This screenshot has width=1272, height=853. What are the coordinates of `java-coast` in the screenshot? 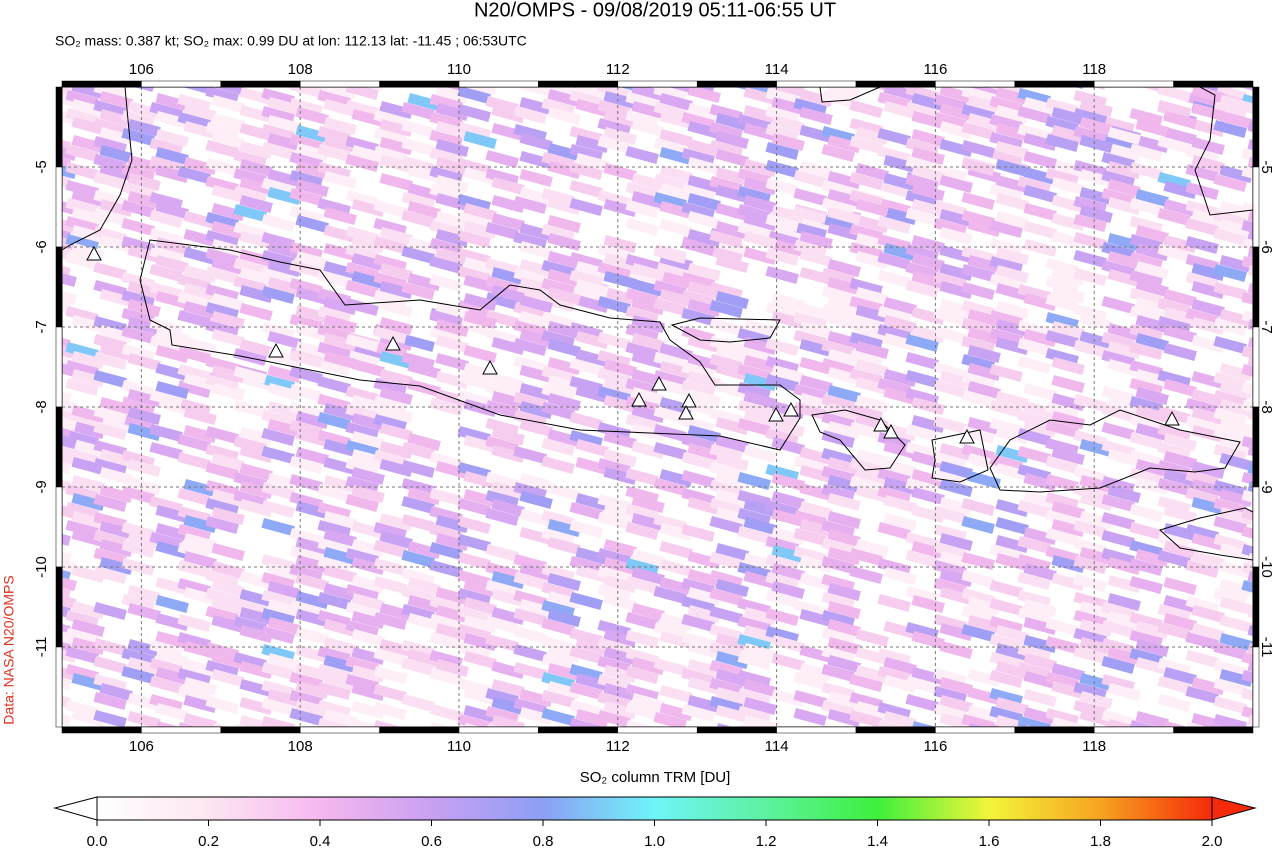 It's located at (470, 345).